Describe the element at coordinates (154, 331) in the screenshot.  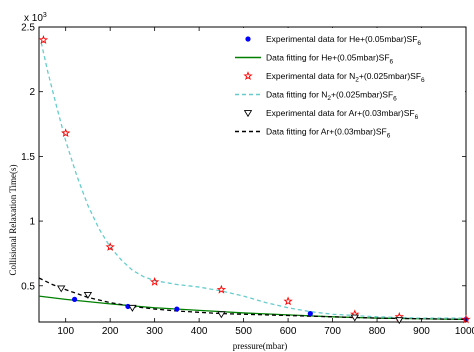
I see `x-tick-label-2: 300` at that location.